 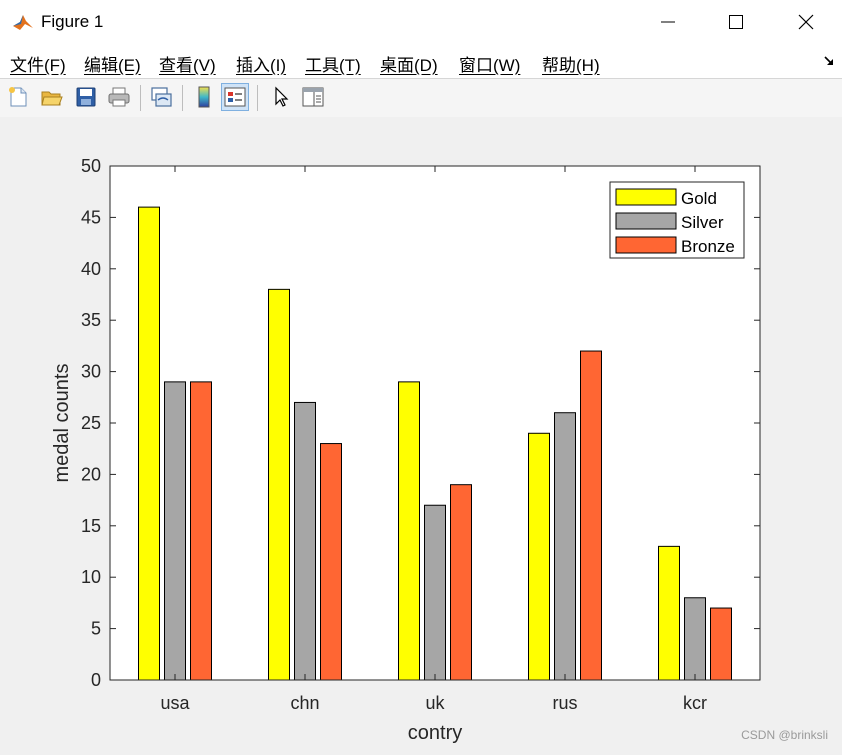 What do you see at coordinates (91, 372) in the screenshot?
I see `y-tick-label: 30` at bounding box center [91, 372].